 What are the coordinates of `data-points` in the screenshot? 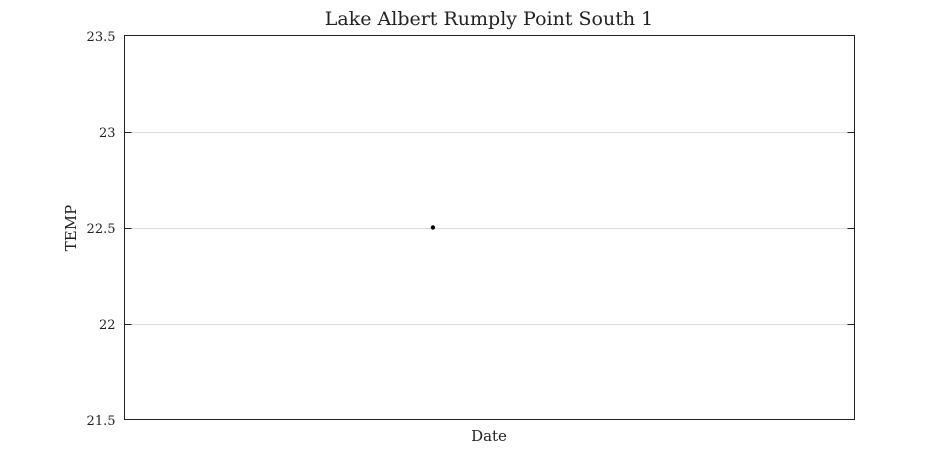 It's located at (433, 227).